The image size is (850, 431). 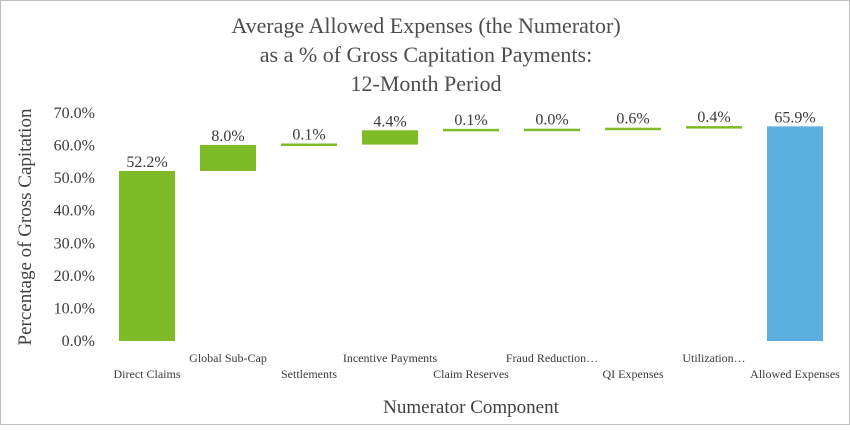 What do you see at coordinates (795, 374) in the screenshot?
I see `x-tick-label: Allowed Expenses` at bounding box center [795, 374].